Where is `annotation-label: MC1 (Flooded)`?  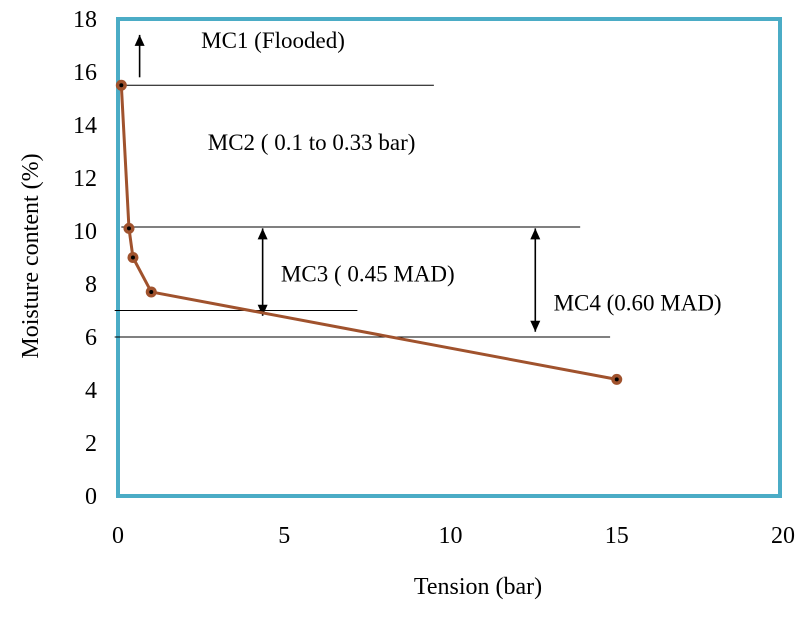 annotation-label: MC1 (Flooded) is located at coordinates (273, 40).